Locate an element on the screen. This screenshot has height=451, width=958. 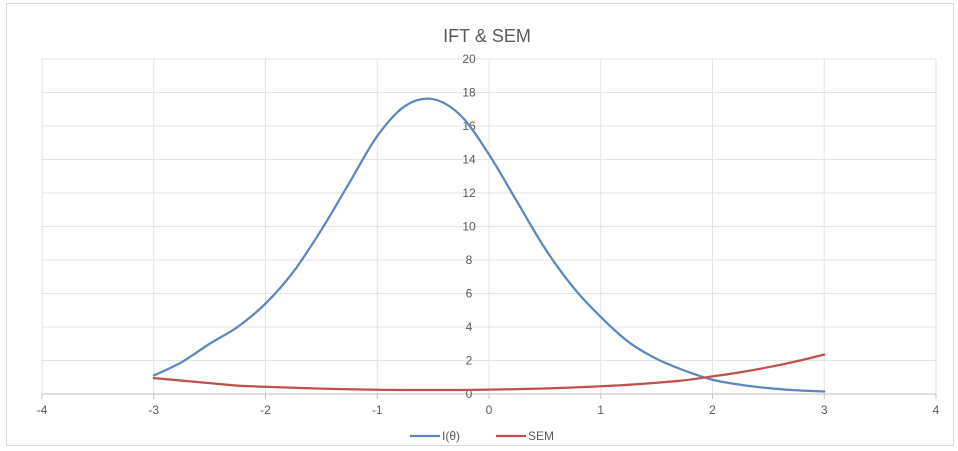
x-tick-label: -2 is located at coordinates (265, 410).